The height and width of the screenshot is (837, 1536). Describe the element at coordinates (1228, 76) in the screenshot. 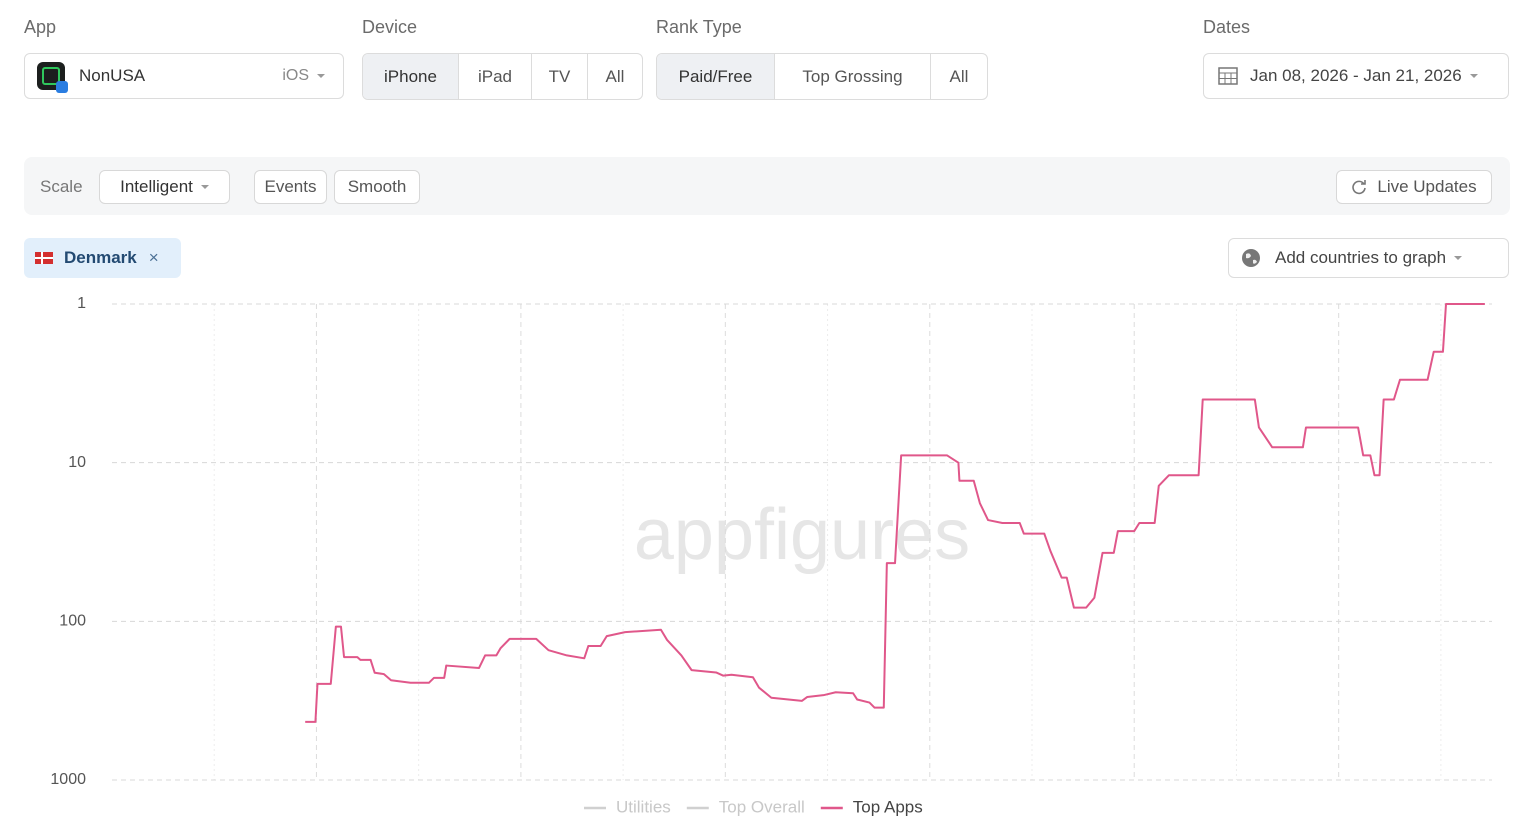

I see `calendar-icon` at that location.